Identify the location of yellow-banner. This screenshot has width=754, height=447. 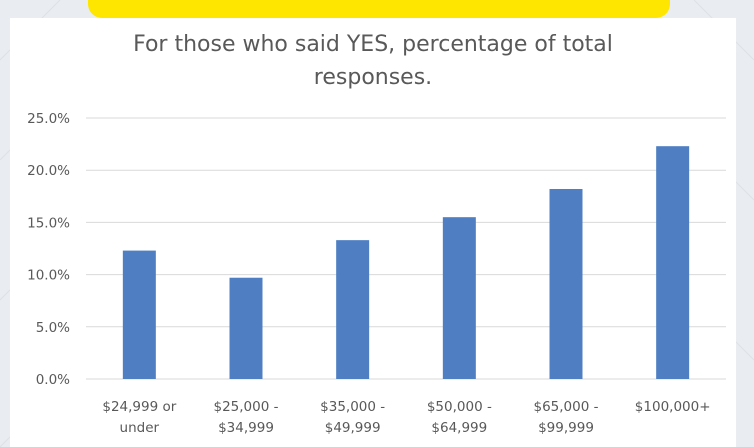
(379, 9).